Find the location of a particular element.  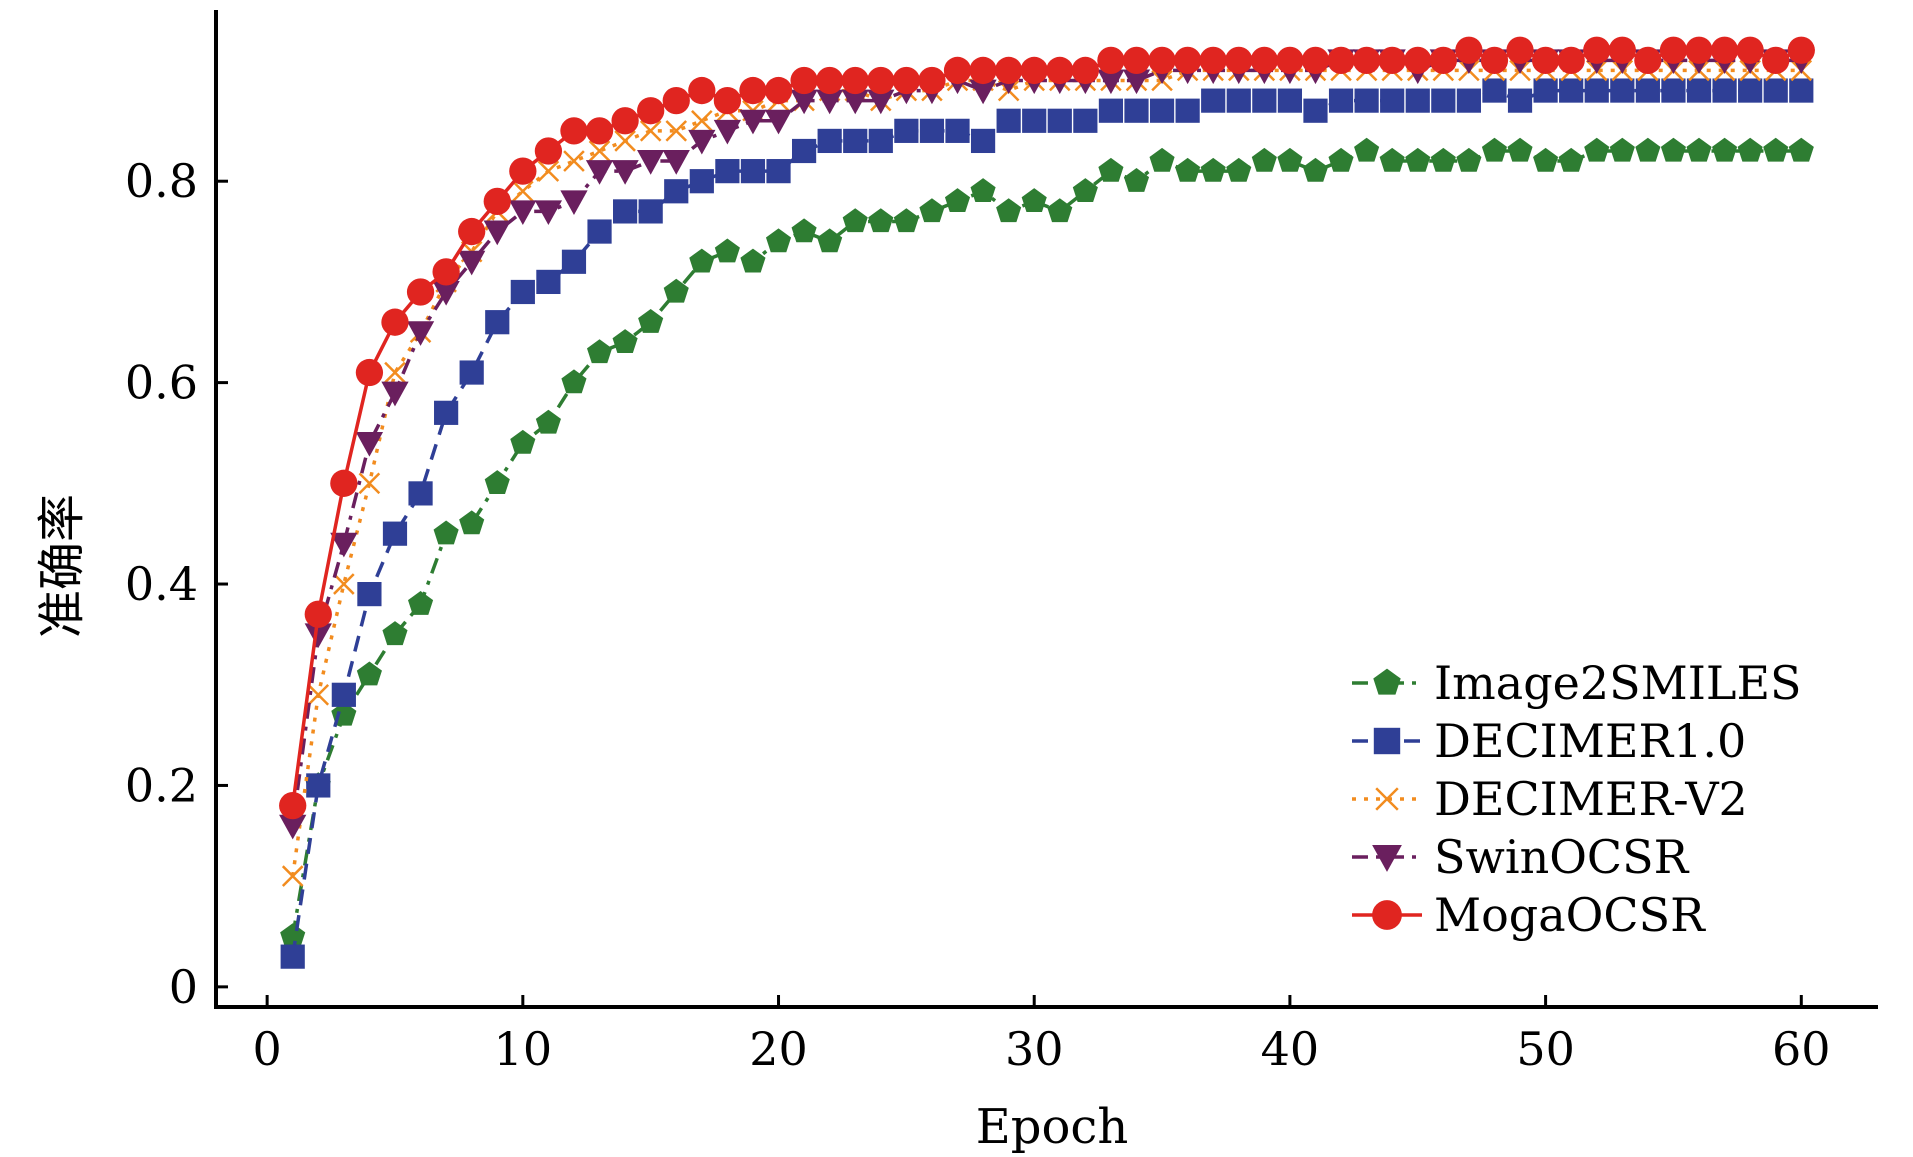

legend-item: SwinOCSR is located at coordinates (1521, 857).